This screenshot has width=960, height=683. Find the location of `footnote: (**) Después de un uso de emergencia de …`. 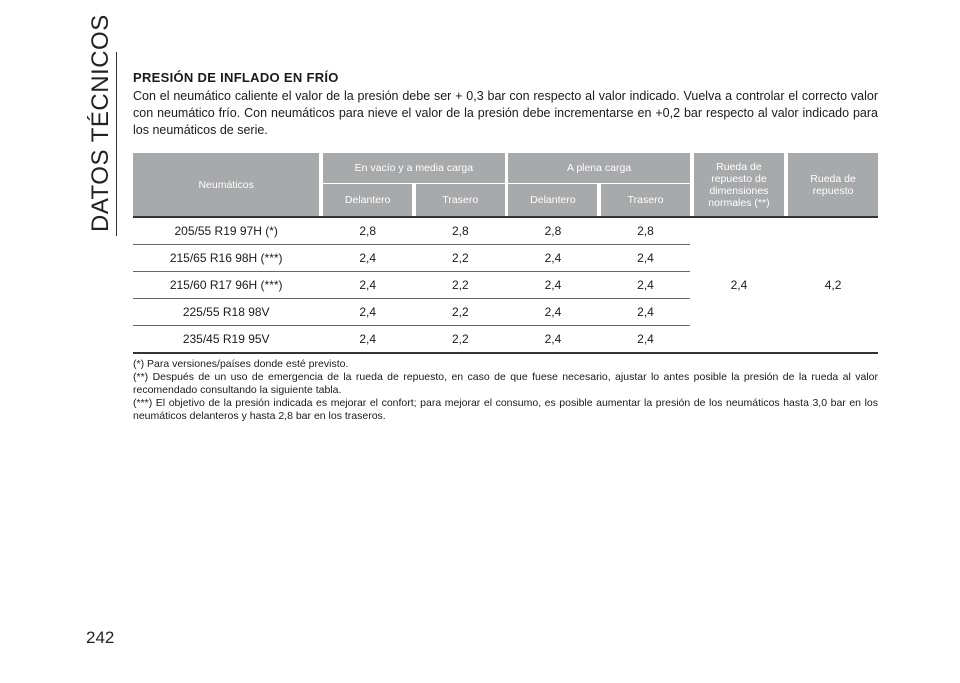

footnote: (**) Después de un uso de emergencia de … is located at coordinates (505, 383).